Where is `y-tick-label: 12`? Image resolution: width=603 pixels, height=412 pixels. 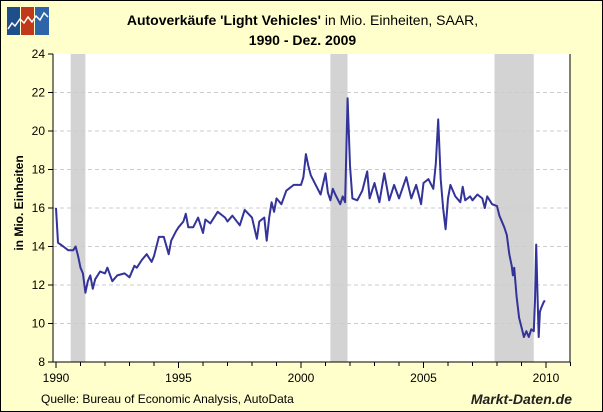
y-tick-label: 12 is located at coordinates (39, 285).